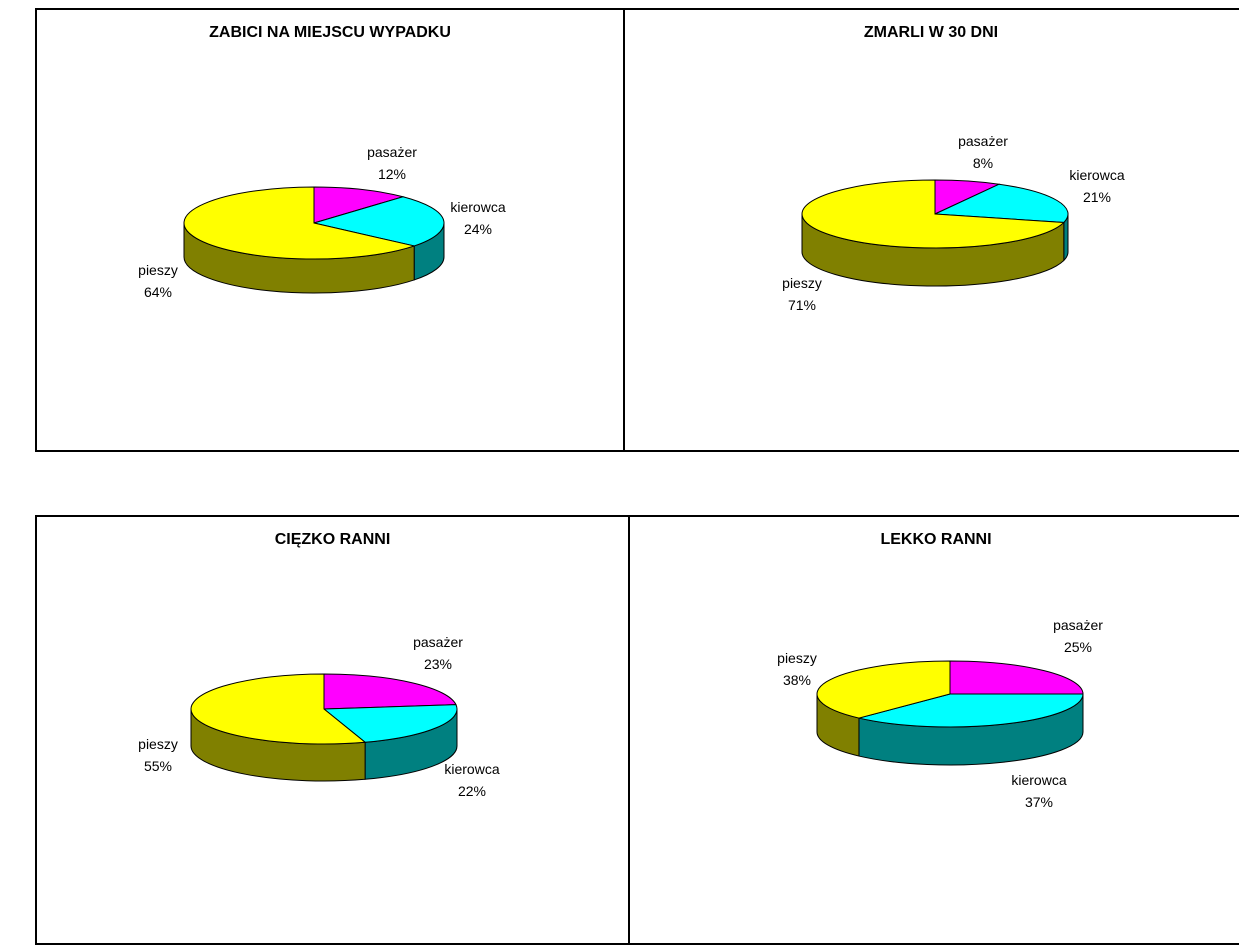  I want to click on chart-title: CIĘZKO RANNI, so click(332, 539).